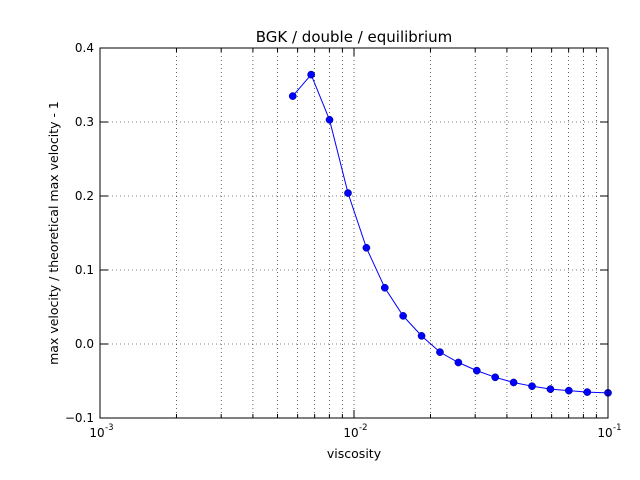  Describe the element at coordinates (84, 122) in the screenshot. I see `y-tick-label: 0.3` at that location.